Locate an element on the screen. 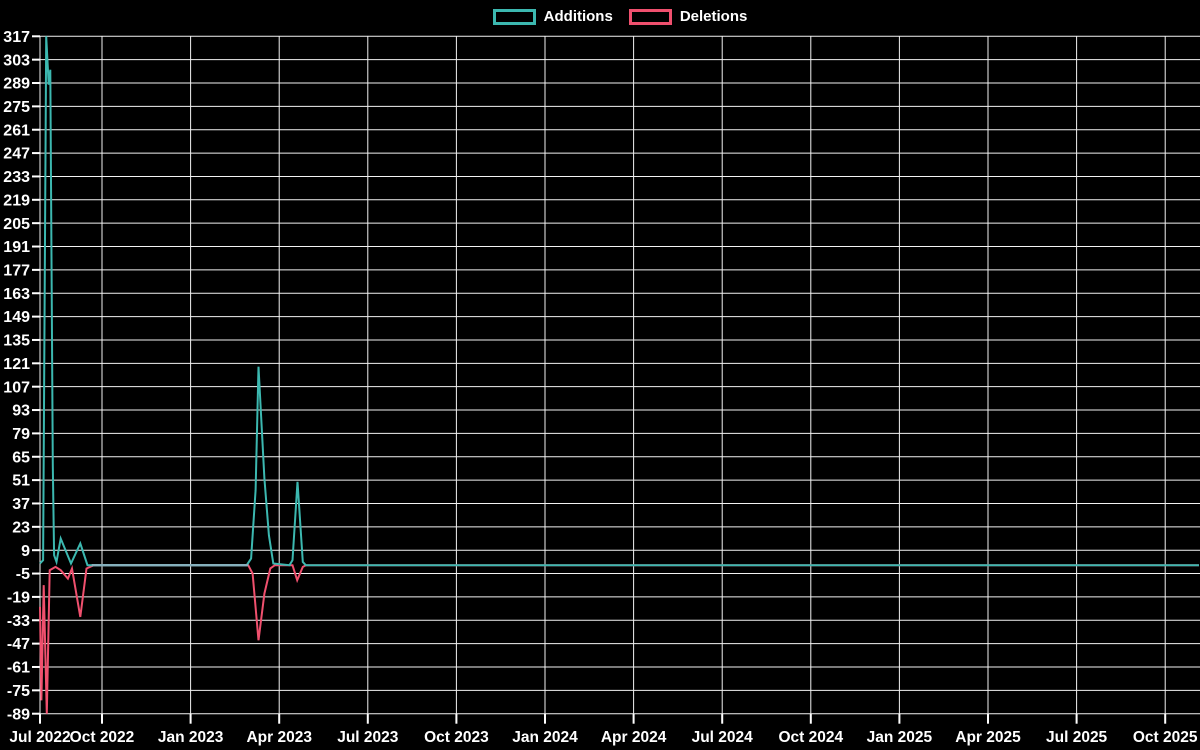 Image resolution: width=1200 pixels, height=750 pixels. y-tick-label: 51 is located at coordinates (21, 481).